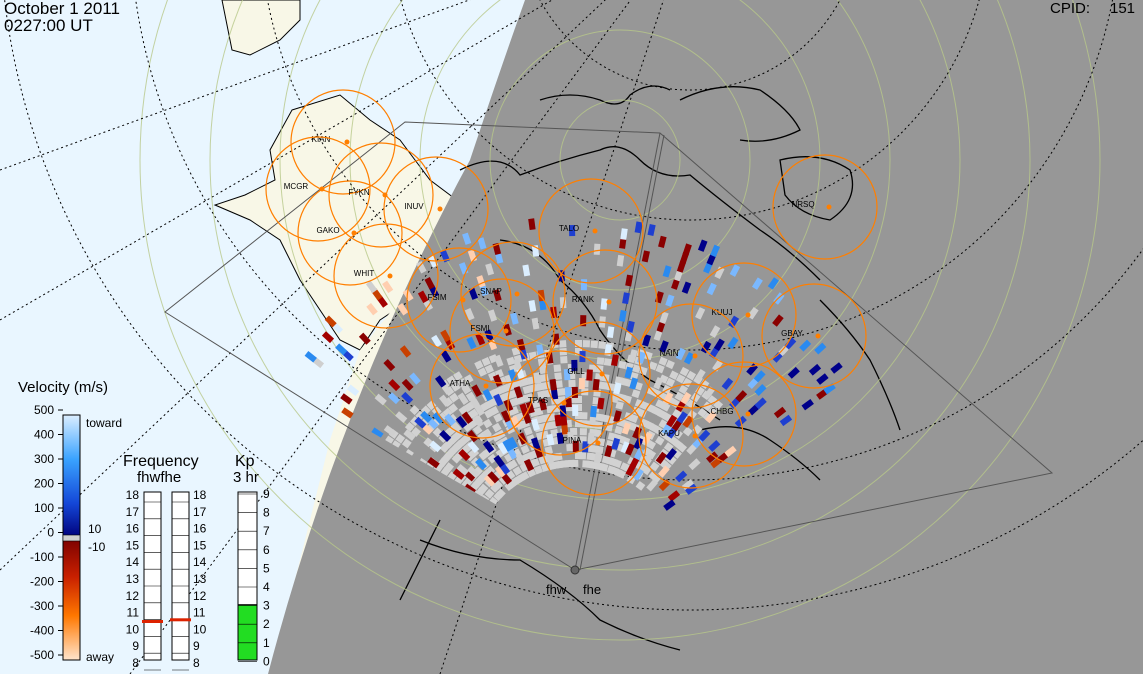 The height and width of the screenshot is (674, 1143). I want to click on kp-legend: Kp 3 hr 9 8 7 6 5 4 3 2 1 0, so click(251, 560).